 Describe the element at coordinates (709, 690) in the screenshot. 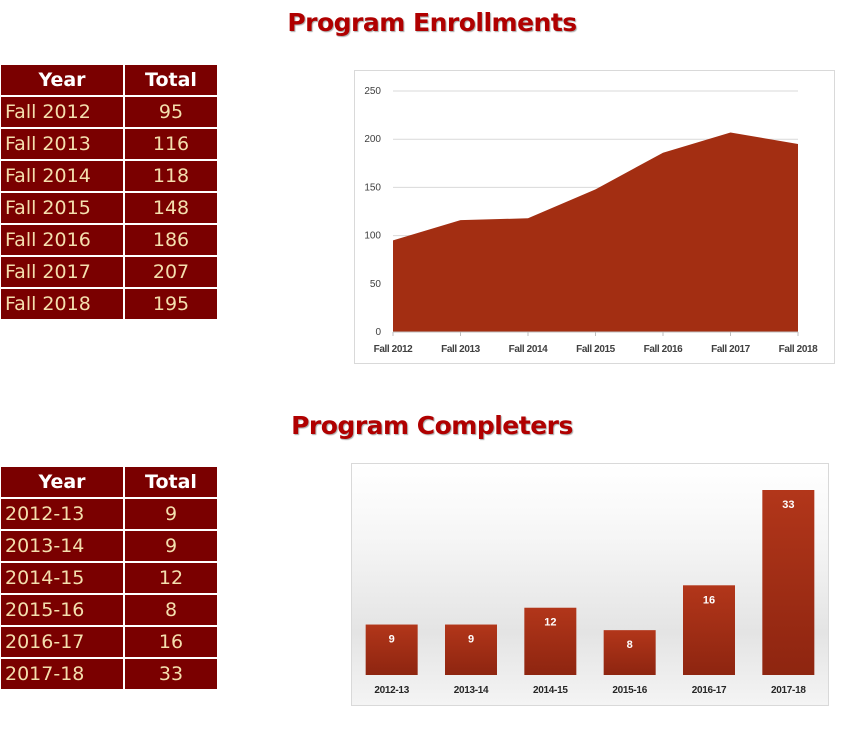

I see `x-tick-label: 2016-17` at that location.